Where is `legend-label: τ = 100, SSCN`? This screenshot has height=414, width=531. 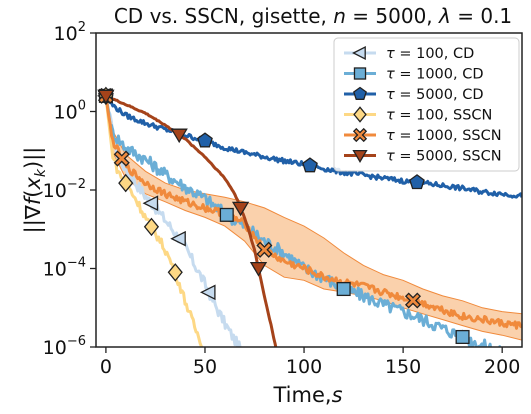 legend-label: τ = 100, SSCN is located at coordinates (439, 116).